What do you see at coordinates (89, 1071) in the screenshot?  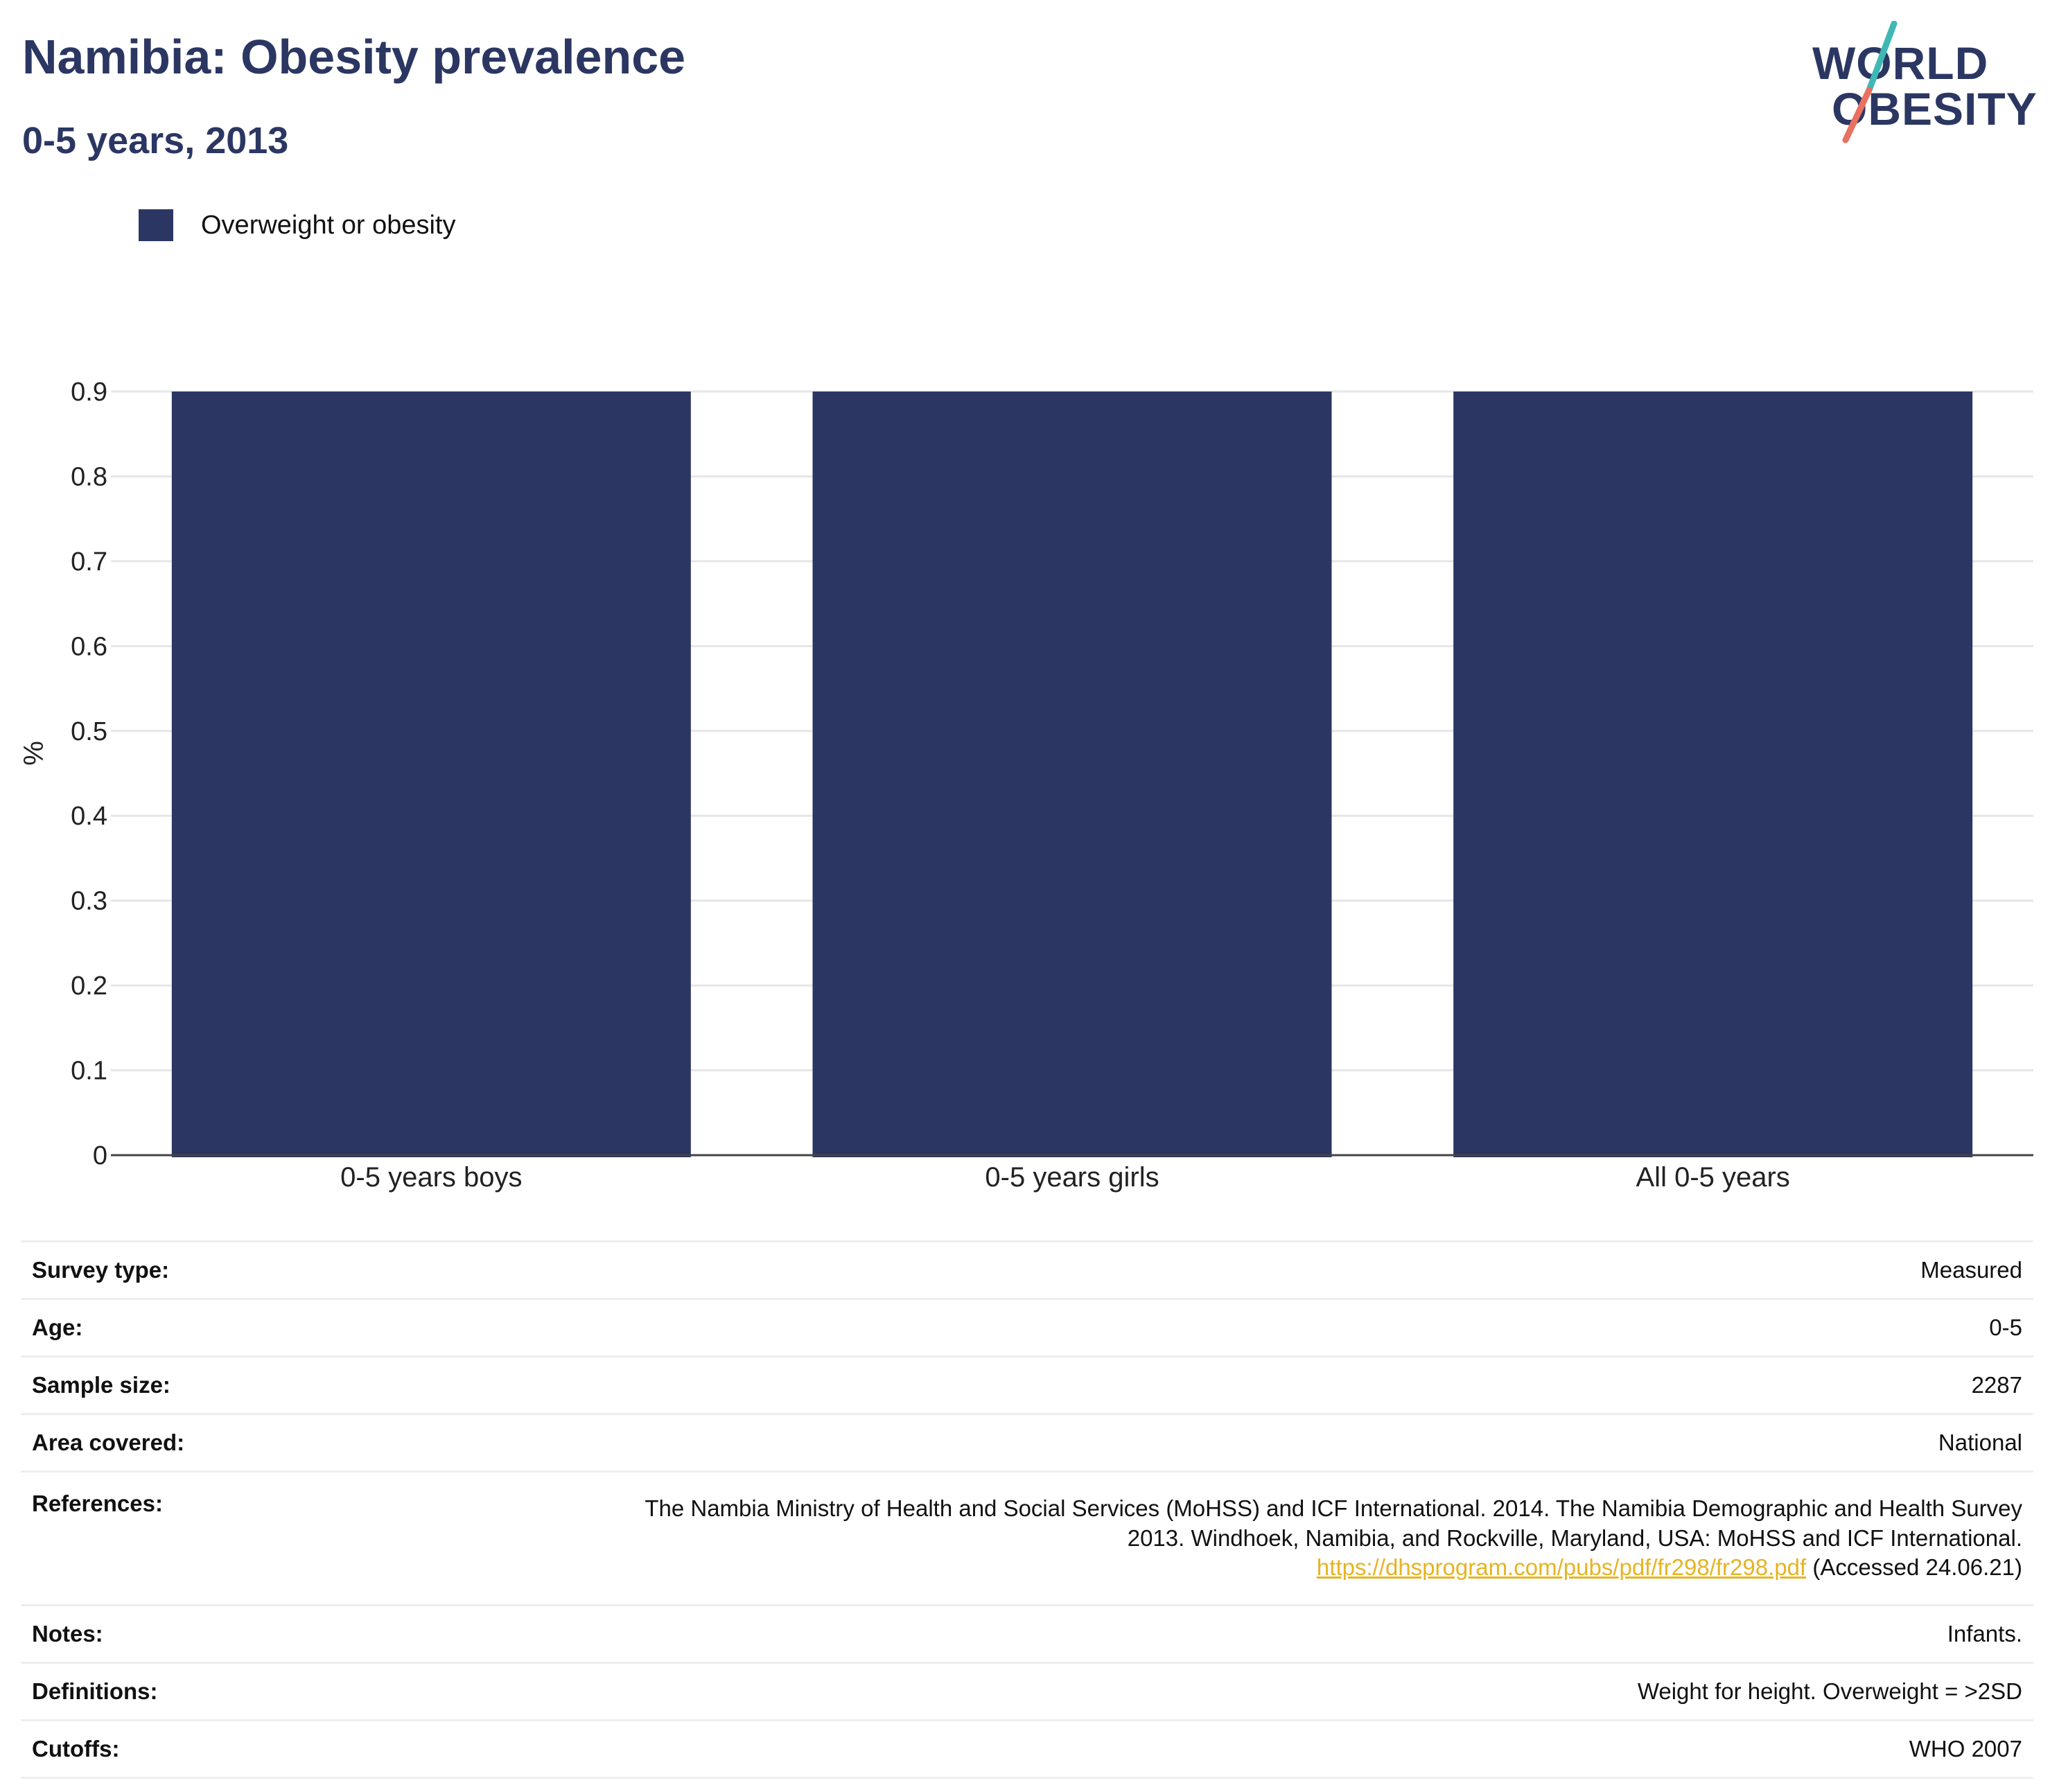 I see `y-tick-label: 0.1` at bounding box center [89, 1071].